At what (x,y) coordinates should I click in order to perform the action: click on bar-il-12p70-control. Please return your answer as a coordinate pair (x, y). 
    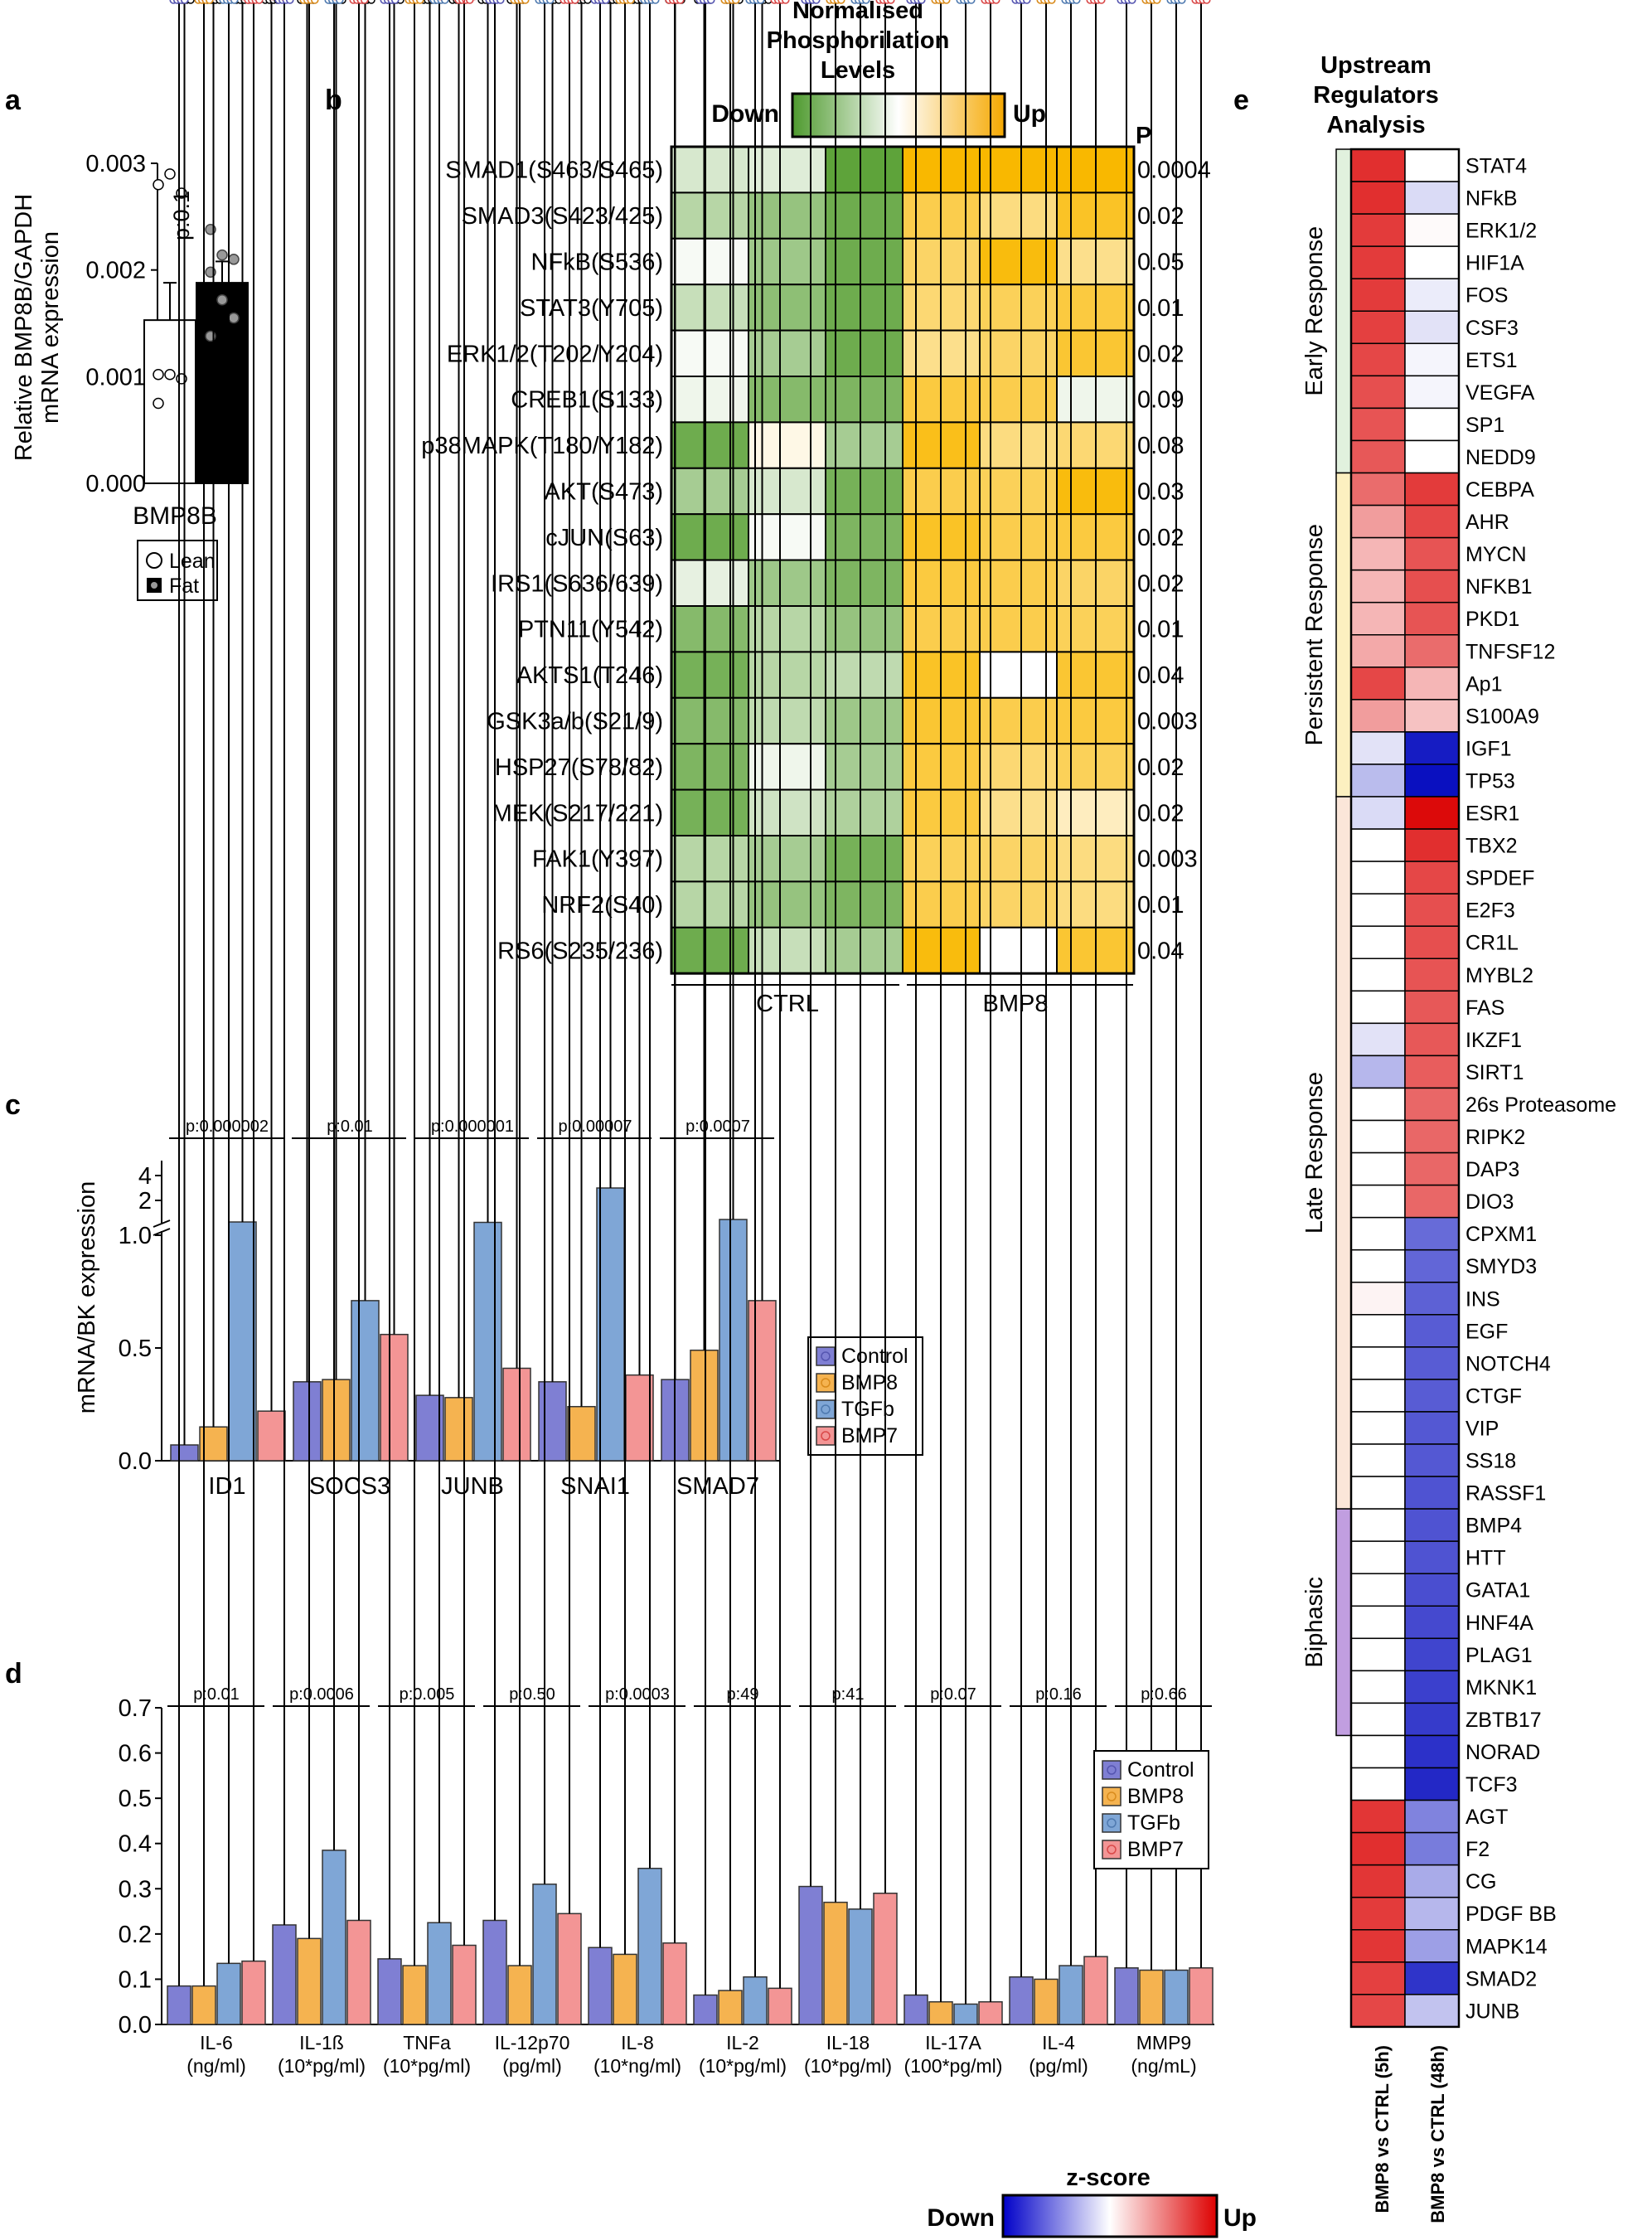
    Looking at the image, I should click on (495, 1972).